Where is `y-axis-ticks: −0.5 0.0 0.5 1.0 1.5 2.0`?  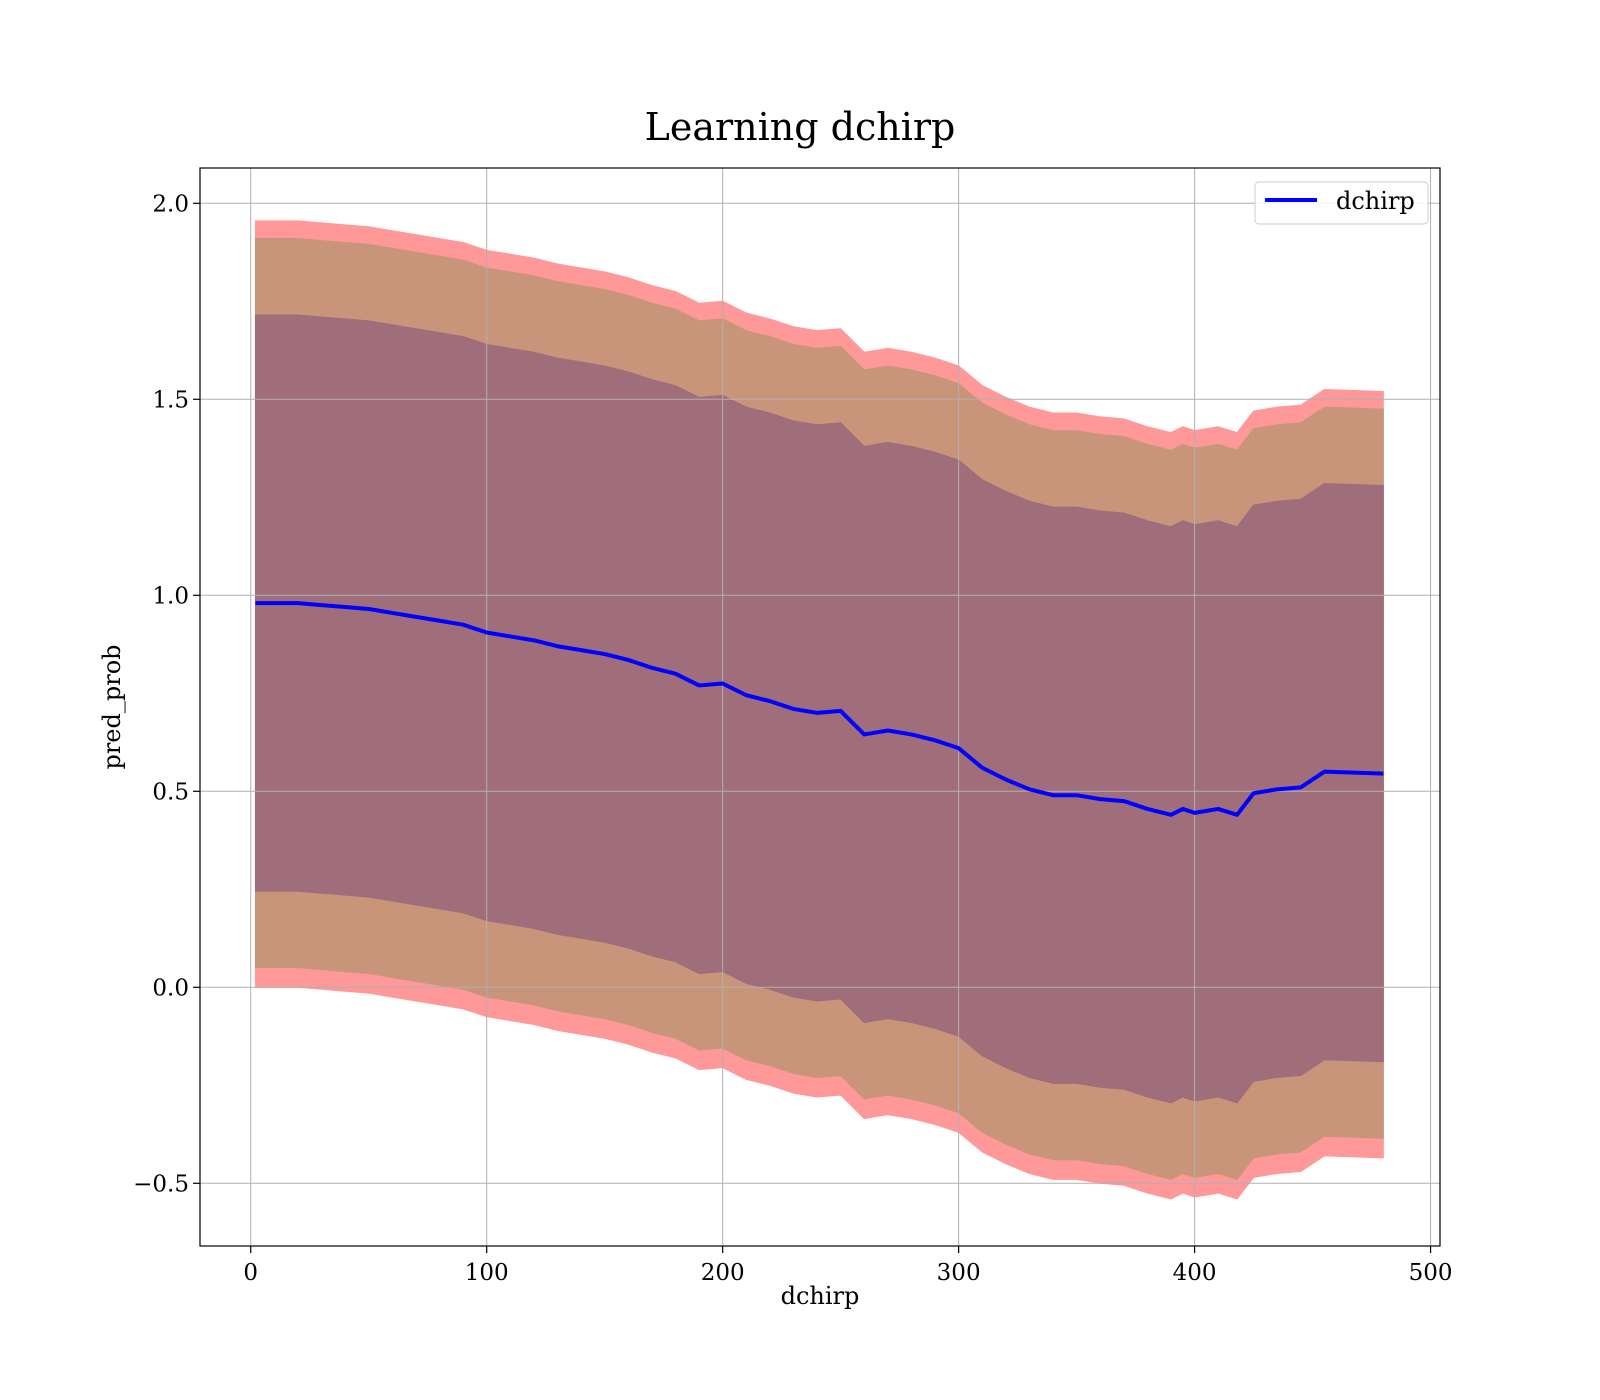
y-axis-ticks: −0.5 0.0 0.5 1.0 1.5 2.0 is located at coordinates (166, 694).